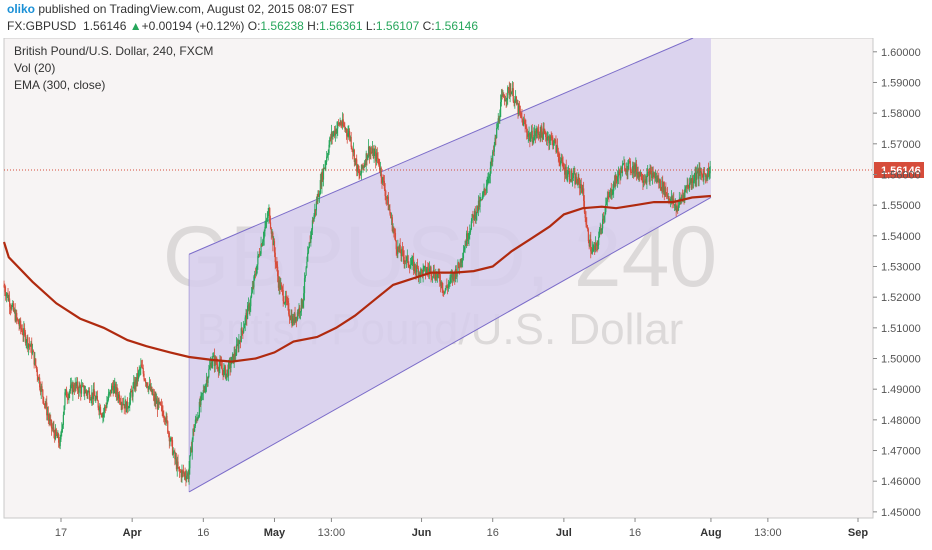  I want to click on high-value: 1.56361, so click(341, 26).